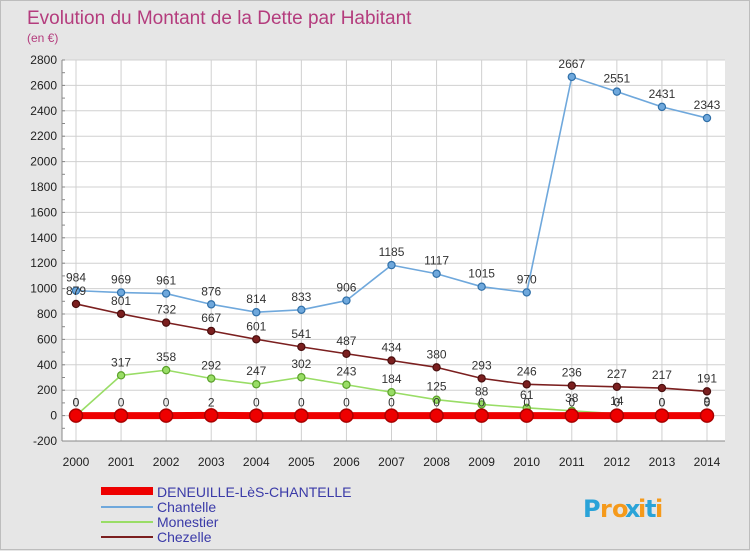 The image size is (750, 551). What do you see at coordinates (166, 281) in the screenshot?
I see `data-label: 961` at bounding box center [166, 281].